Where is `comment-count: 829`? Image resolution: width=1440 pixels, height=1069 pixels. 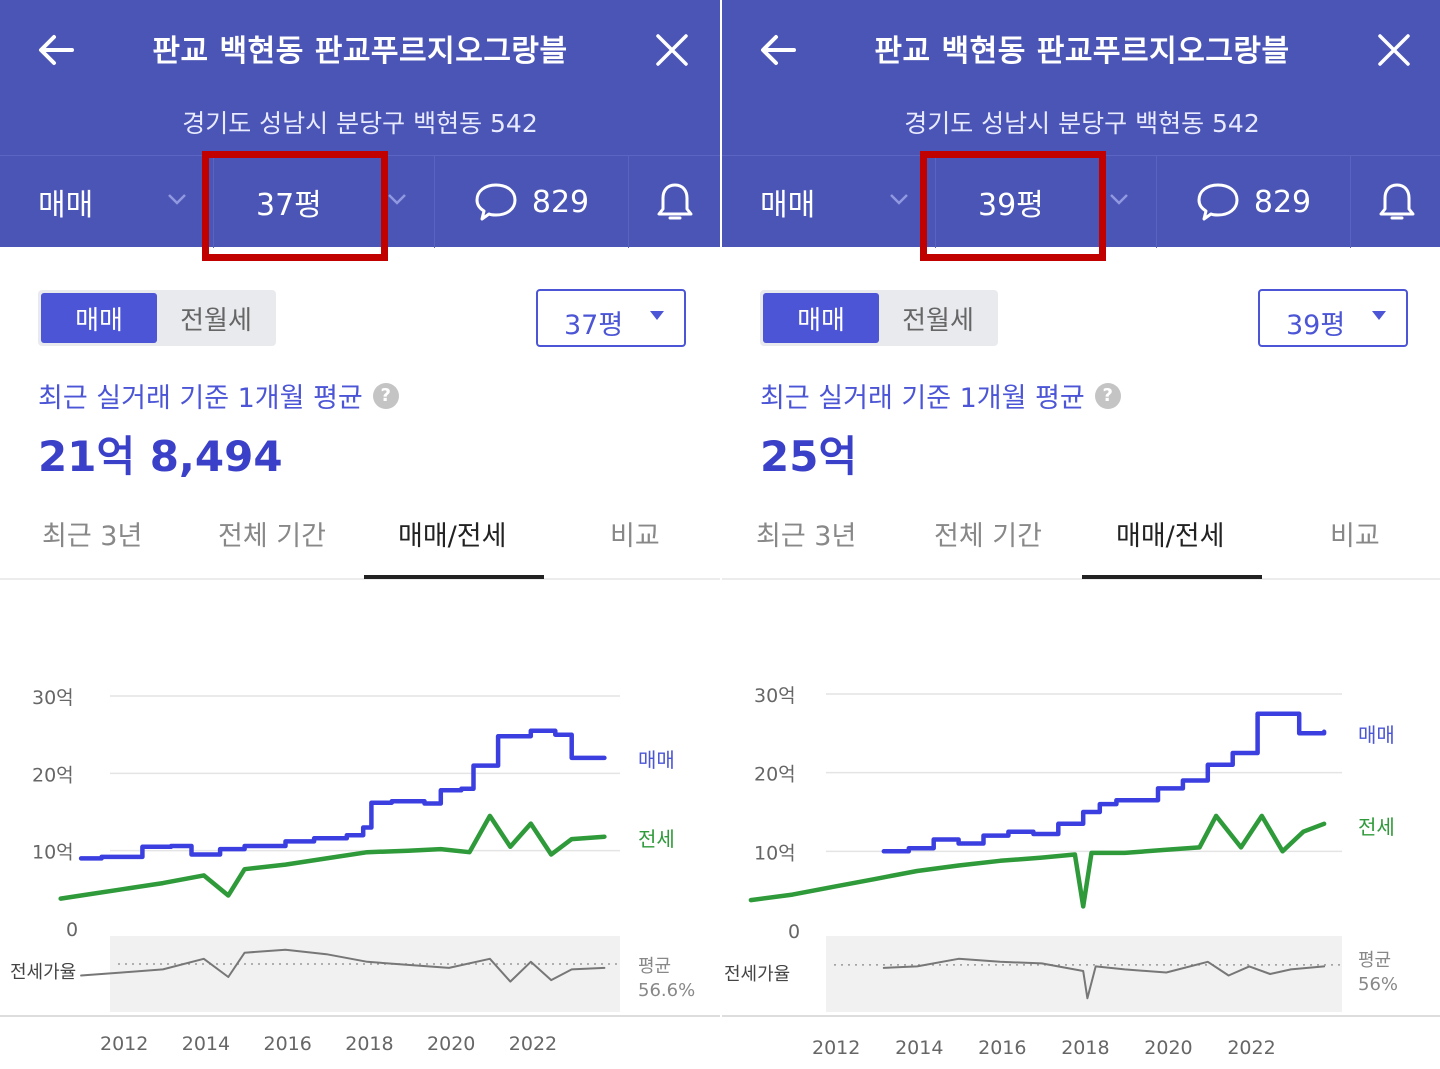
comment-count: 829 is located at coordinates (560, 202).